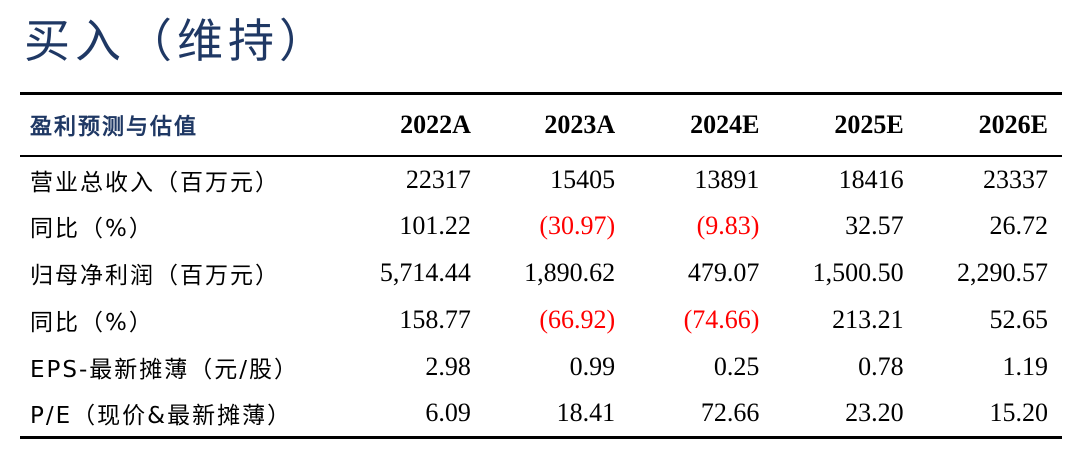 The width and height of the screenshot is (1080, 460). Describe the element at coordinates (577, 319) in the screenshot. I see `table-cell: (66.92)` at that location.